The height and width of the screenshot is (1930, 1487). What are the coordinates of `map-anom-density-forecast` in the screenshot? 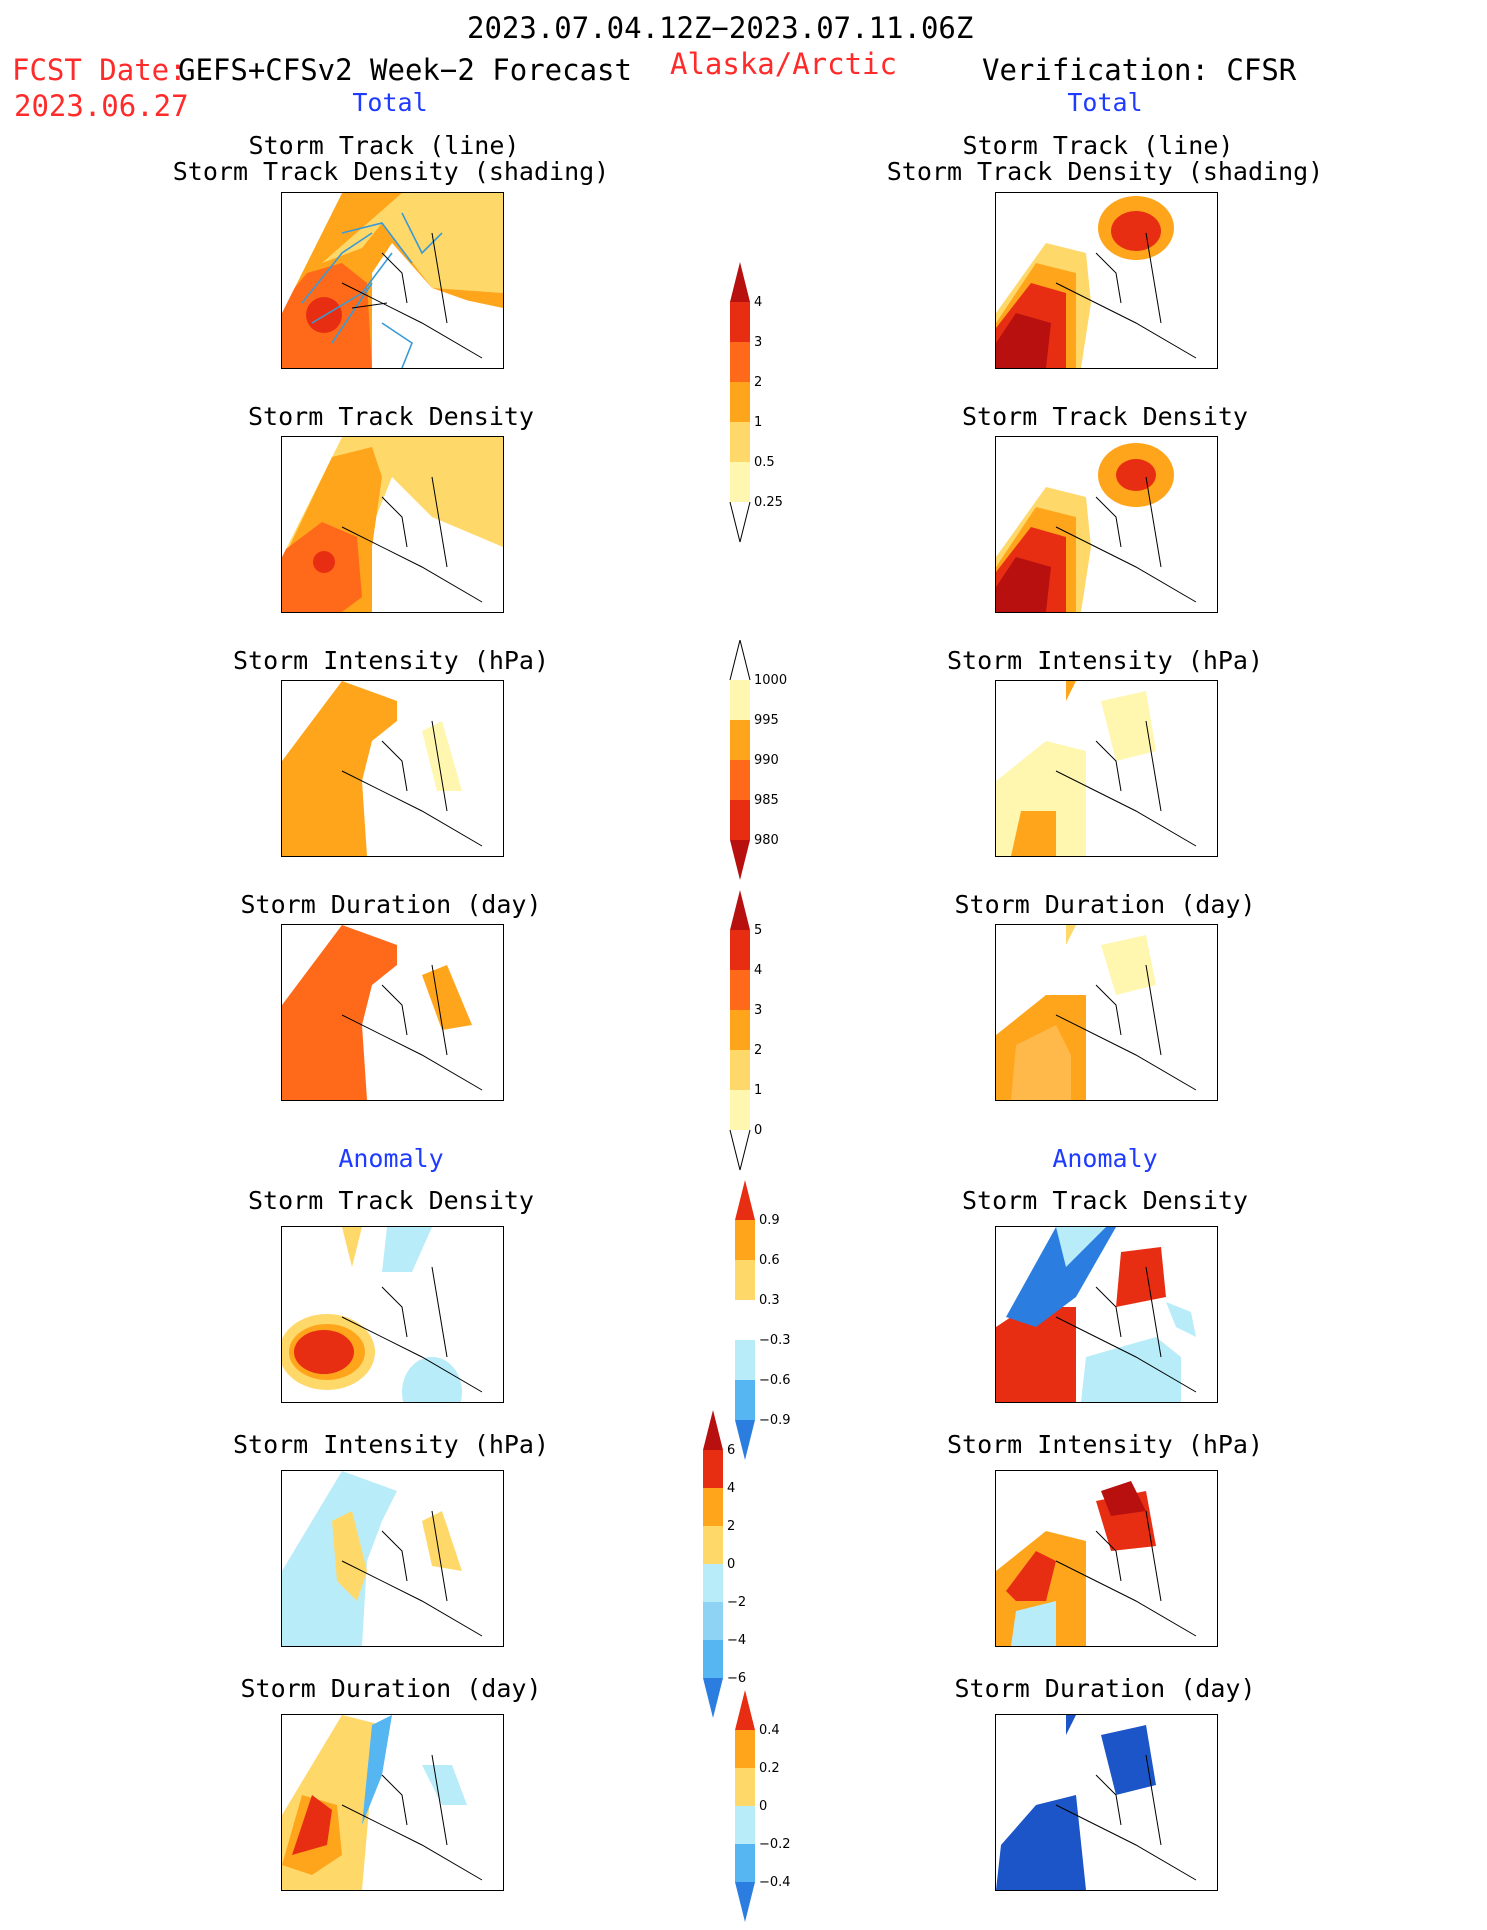 It's located at (392, 1314).